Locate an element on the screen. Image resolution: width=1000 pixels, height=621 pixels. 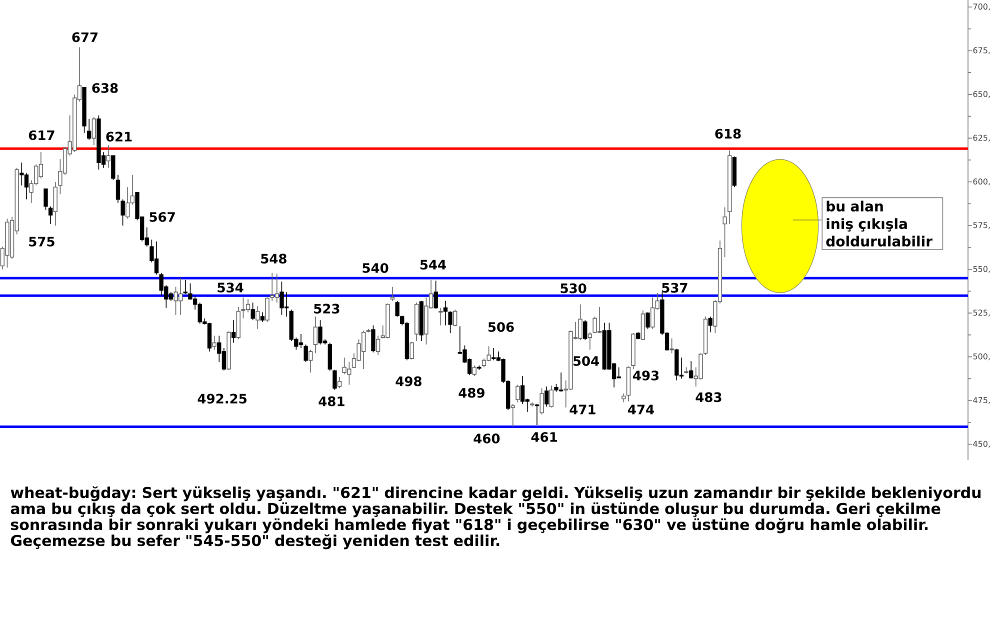
annotation: 483 is located at coordinates (709, 397).